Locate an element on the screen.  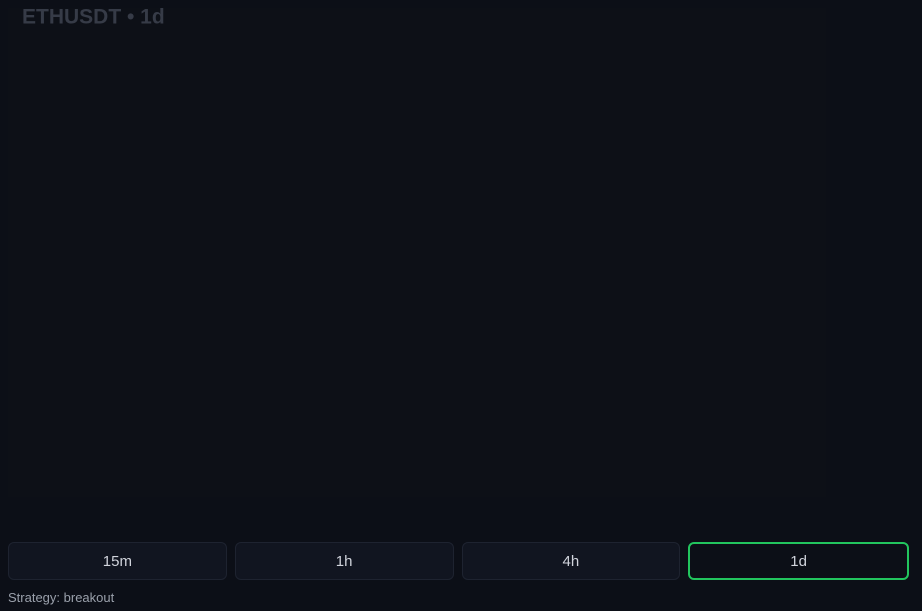
timeframe-button: 15m is located at coordinates (117, 561).